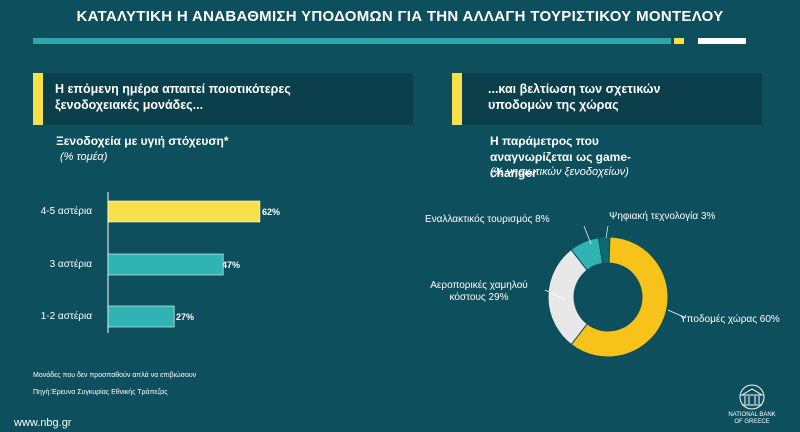 The width and height of the screenshot is (800, 432). What do you see at coordinates (619, 297) in the screenshot?
I see `slice-infrastructure` at bounding box center [619, 297].